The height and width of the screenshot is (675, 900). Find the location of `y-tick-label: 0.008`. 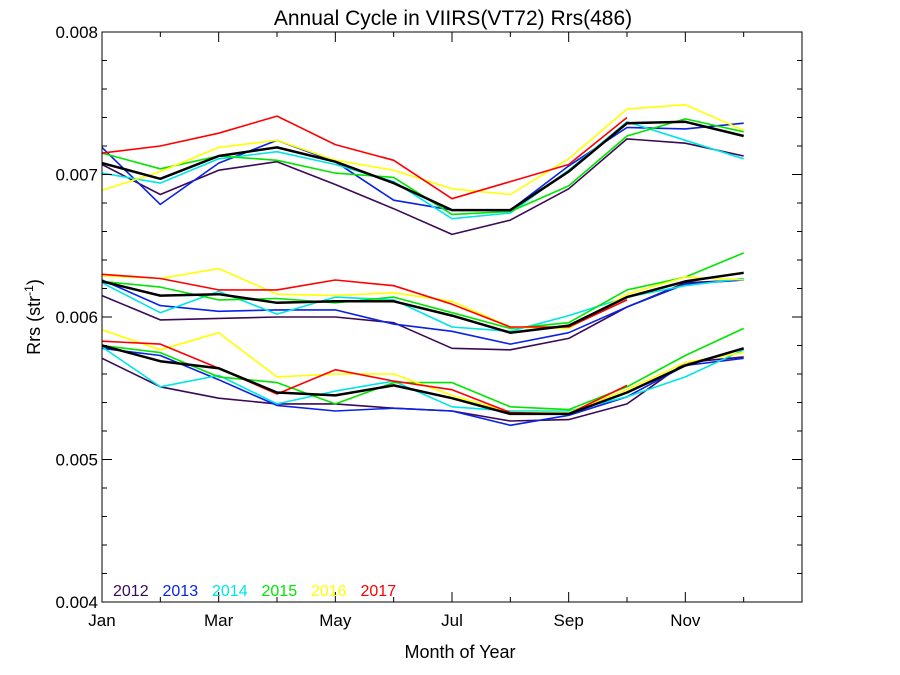

y-tick-label: 0.008 is located at coordinates (76, 32).